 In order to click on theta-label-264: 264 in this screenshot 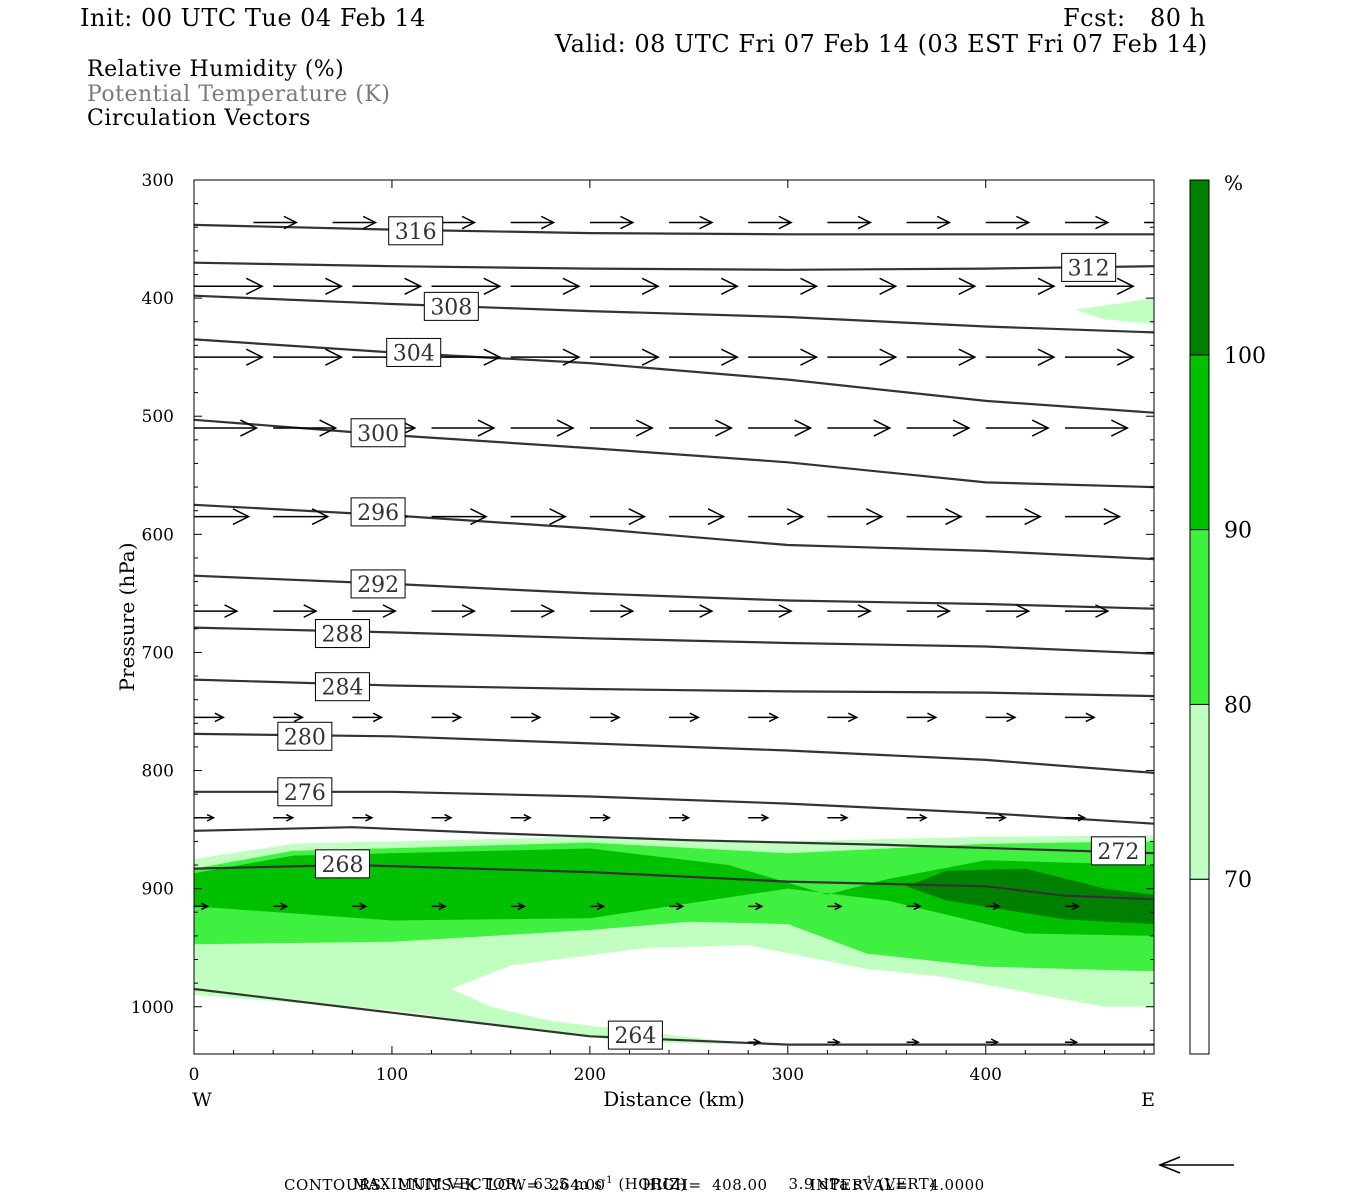, I will do `click(635, 1035)`.